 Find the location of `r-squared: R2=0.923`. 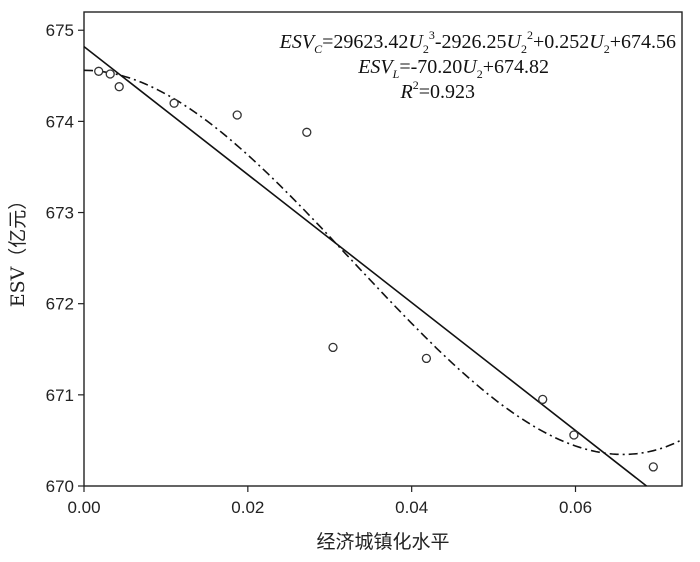

r-squared: R2=0.923 is located at coordinates (438, 90).